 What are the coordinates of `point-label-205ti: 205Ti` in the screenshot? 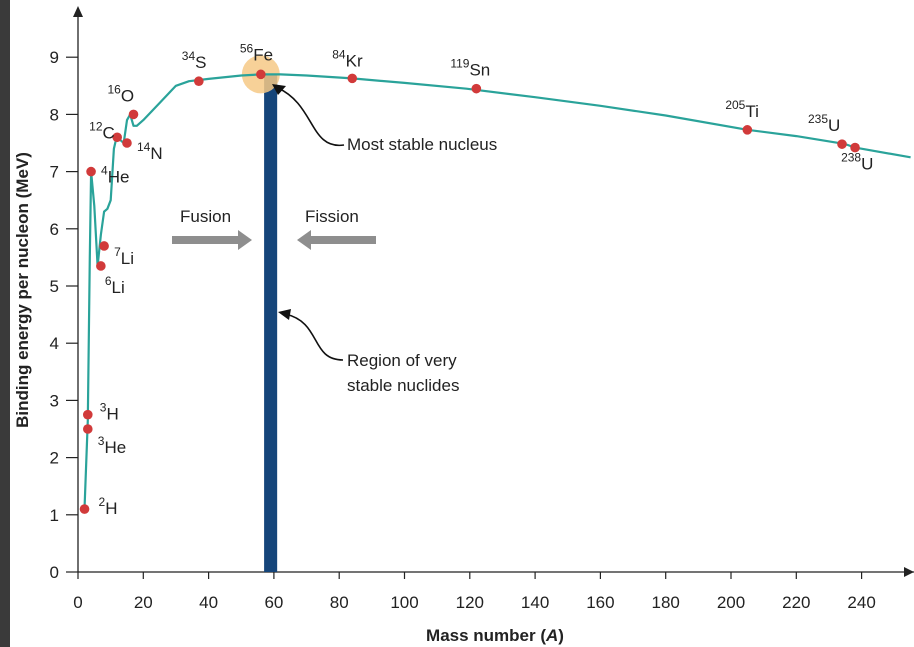 It's located at (742, 109).